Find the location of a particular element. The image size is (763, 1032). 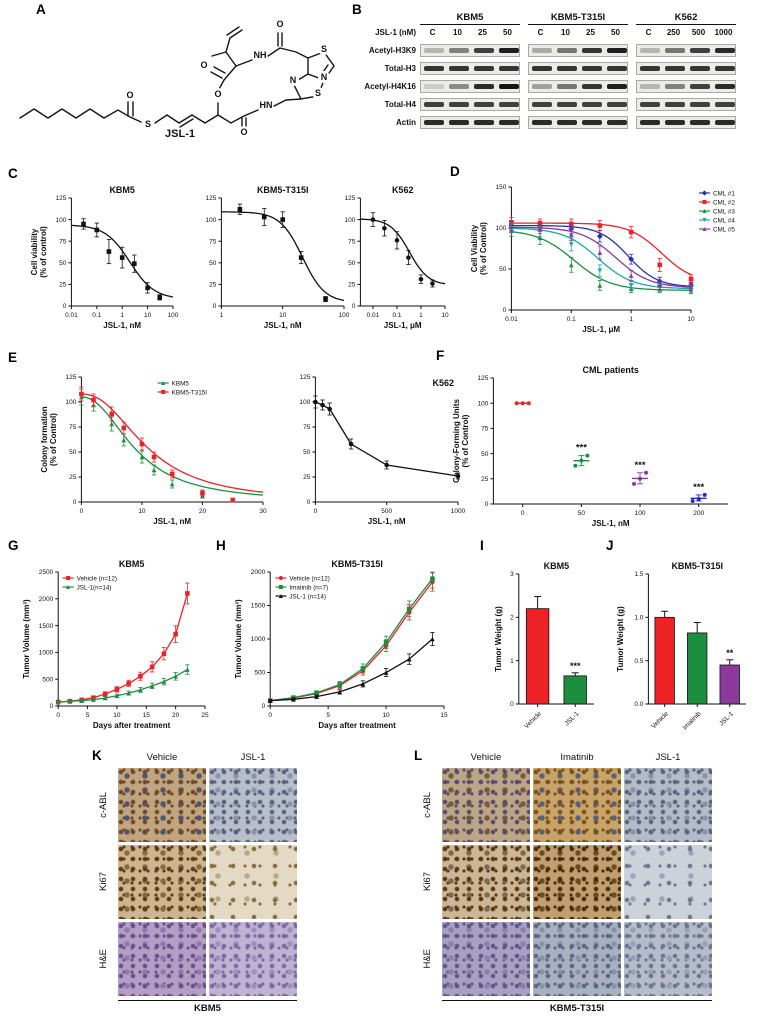

svg-text: (% of control) is located at coordinates (43, 252).